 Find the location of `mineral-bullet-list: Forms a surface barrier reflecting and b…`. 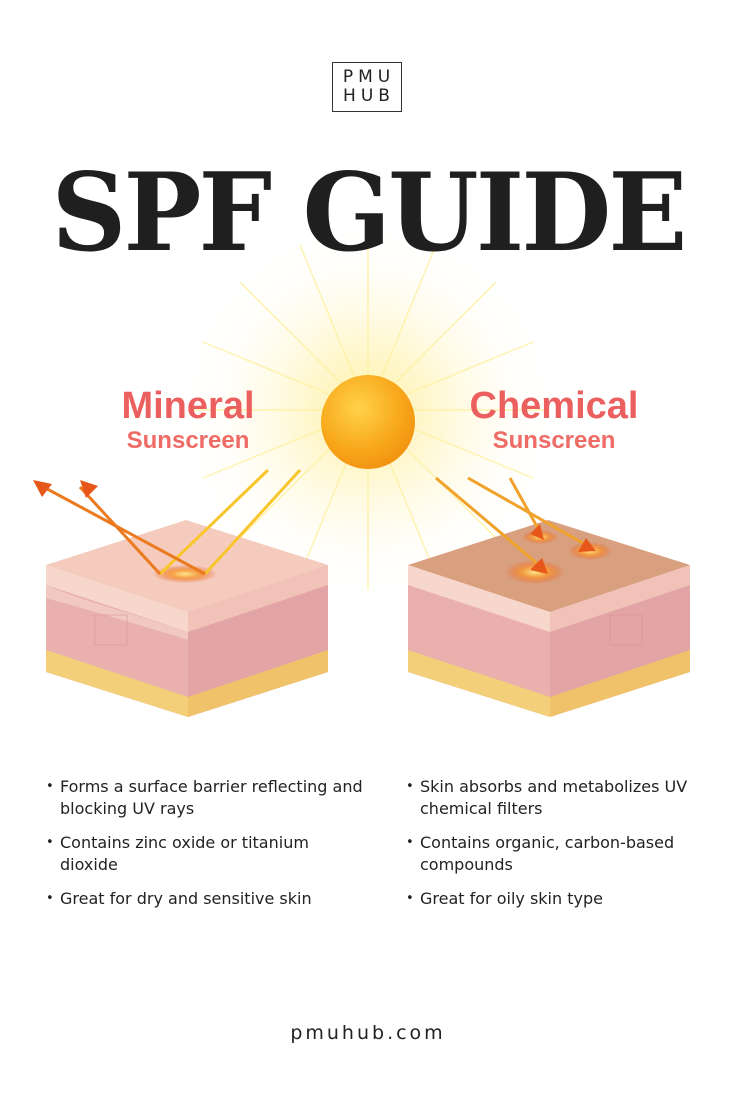

mineral-bullet-list: Forms a surface barrier reflecting and b… is located at coordinates (206, 849).